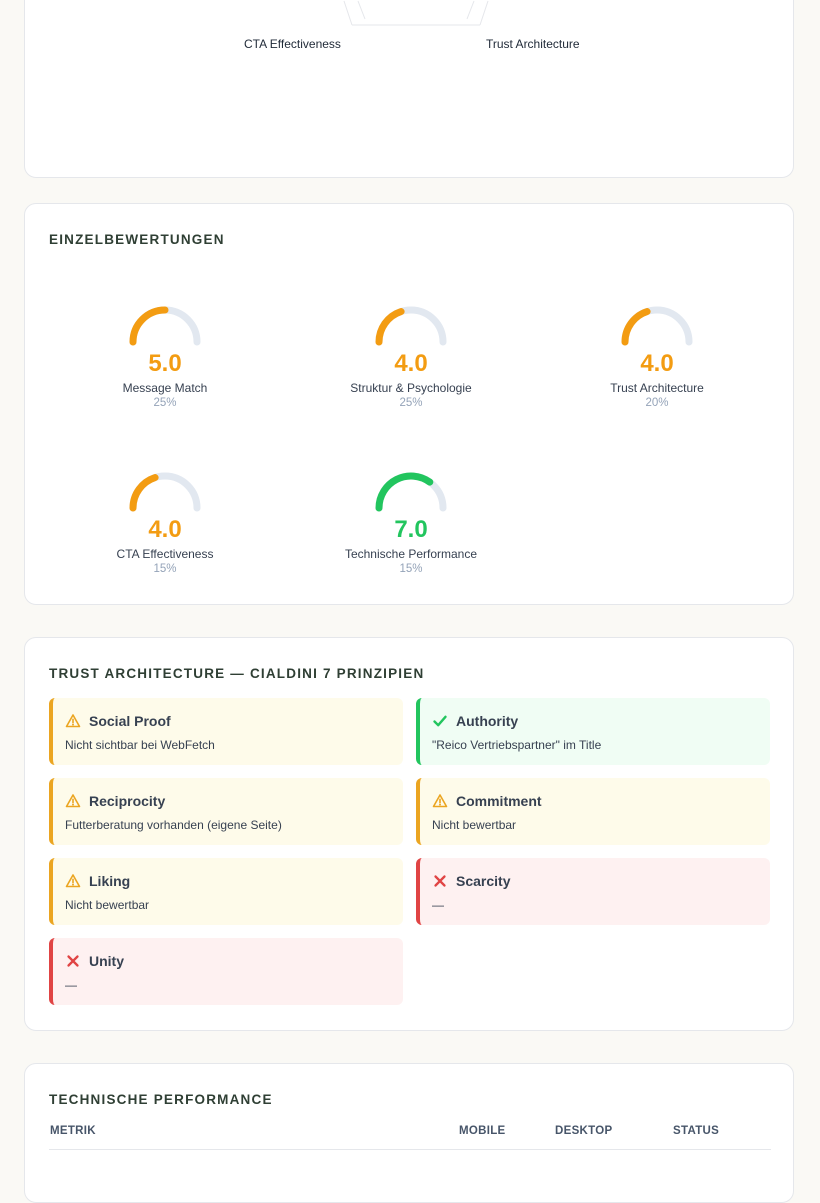  I want to click on principle-card: Scarcity —, so click(593, 891).